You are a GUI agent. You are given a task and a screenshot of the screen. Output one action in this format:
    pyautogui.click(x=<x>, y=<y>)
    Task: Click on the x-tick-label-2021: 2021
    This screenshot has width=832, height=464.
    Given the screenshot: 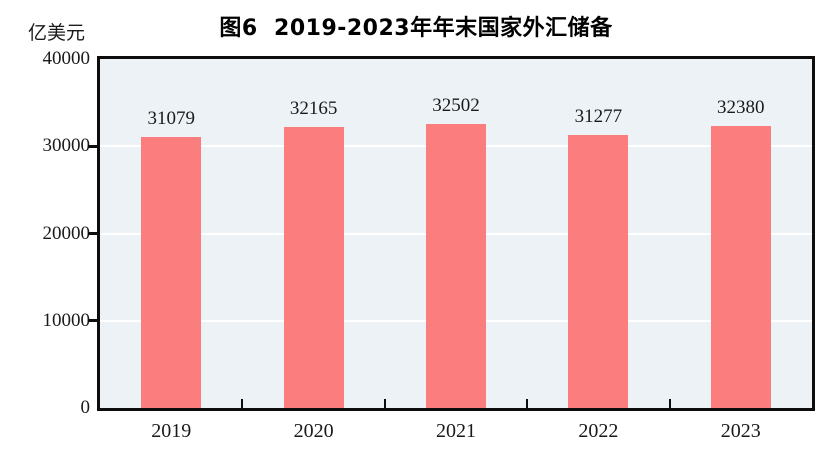 What is the action you would take?
    pyautogui.click(x=456, y=431)
    